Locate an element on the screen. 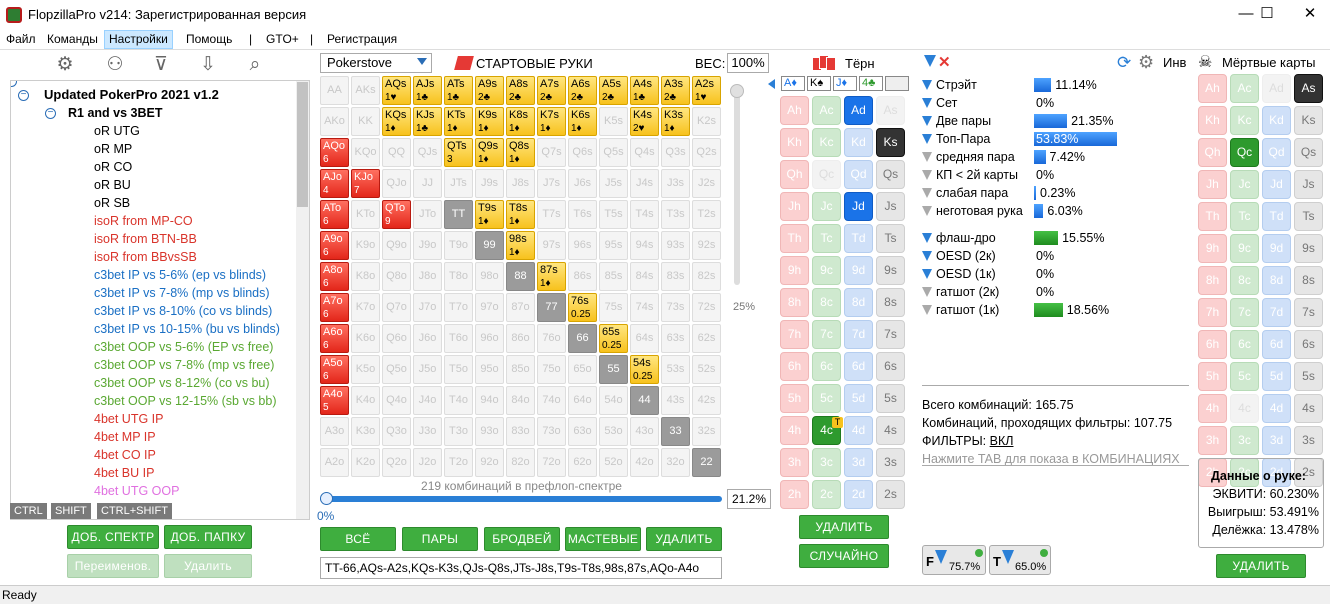 This screenshot has width=1330, height=604. hand-cell: JJ is located at coordinates (427, 183).